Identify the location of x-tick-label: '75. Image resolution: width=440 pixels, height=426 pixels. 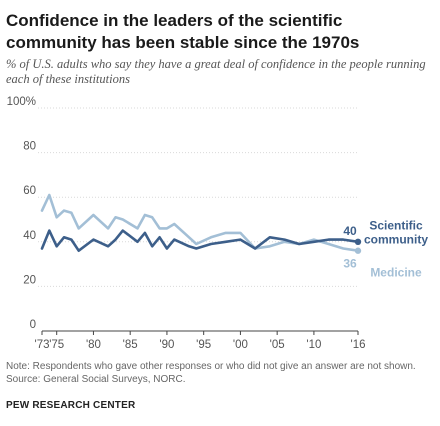
(56, 345).